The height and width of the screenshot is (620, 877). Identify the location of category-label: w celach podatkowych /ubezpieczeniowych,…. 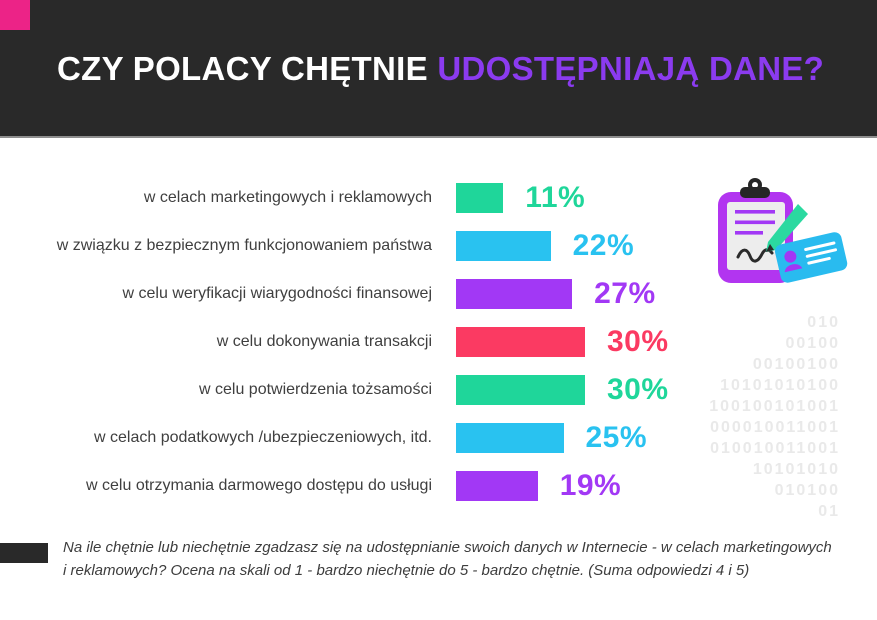
(263, 437).